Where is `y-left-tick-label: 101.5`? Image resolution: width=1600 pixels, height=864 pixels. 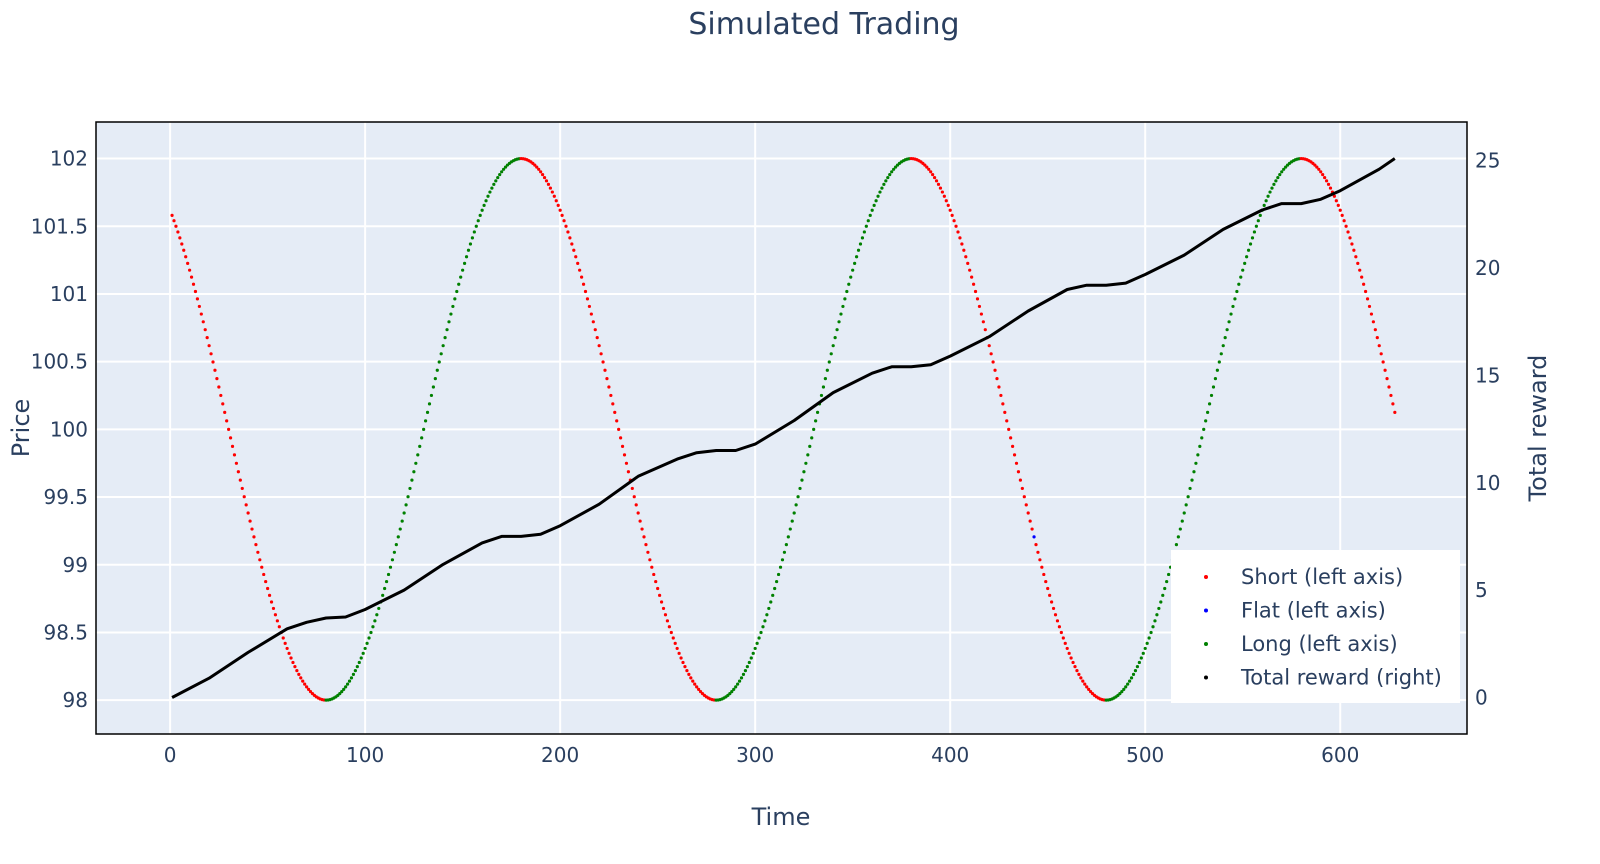 y-left-tick-label: 101.5 is located at coordinates (59, 226).